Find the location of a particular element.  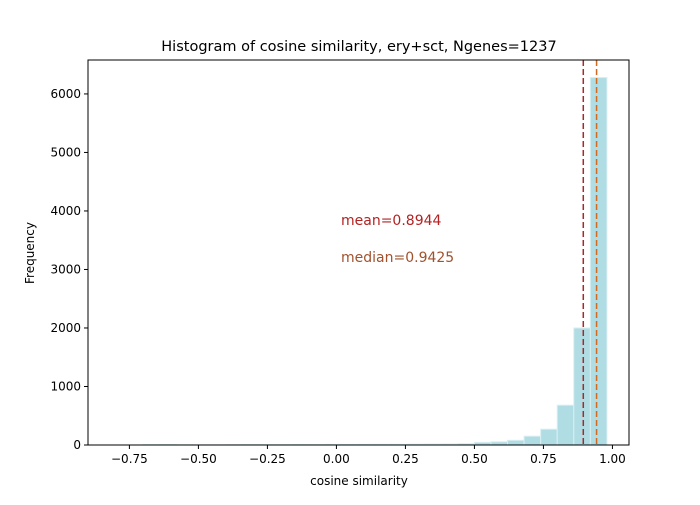

x-tick-label: 0.25 is located at coordinates (405, 459).